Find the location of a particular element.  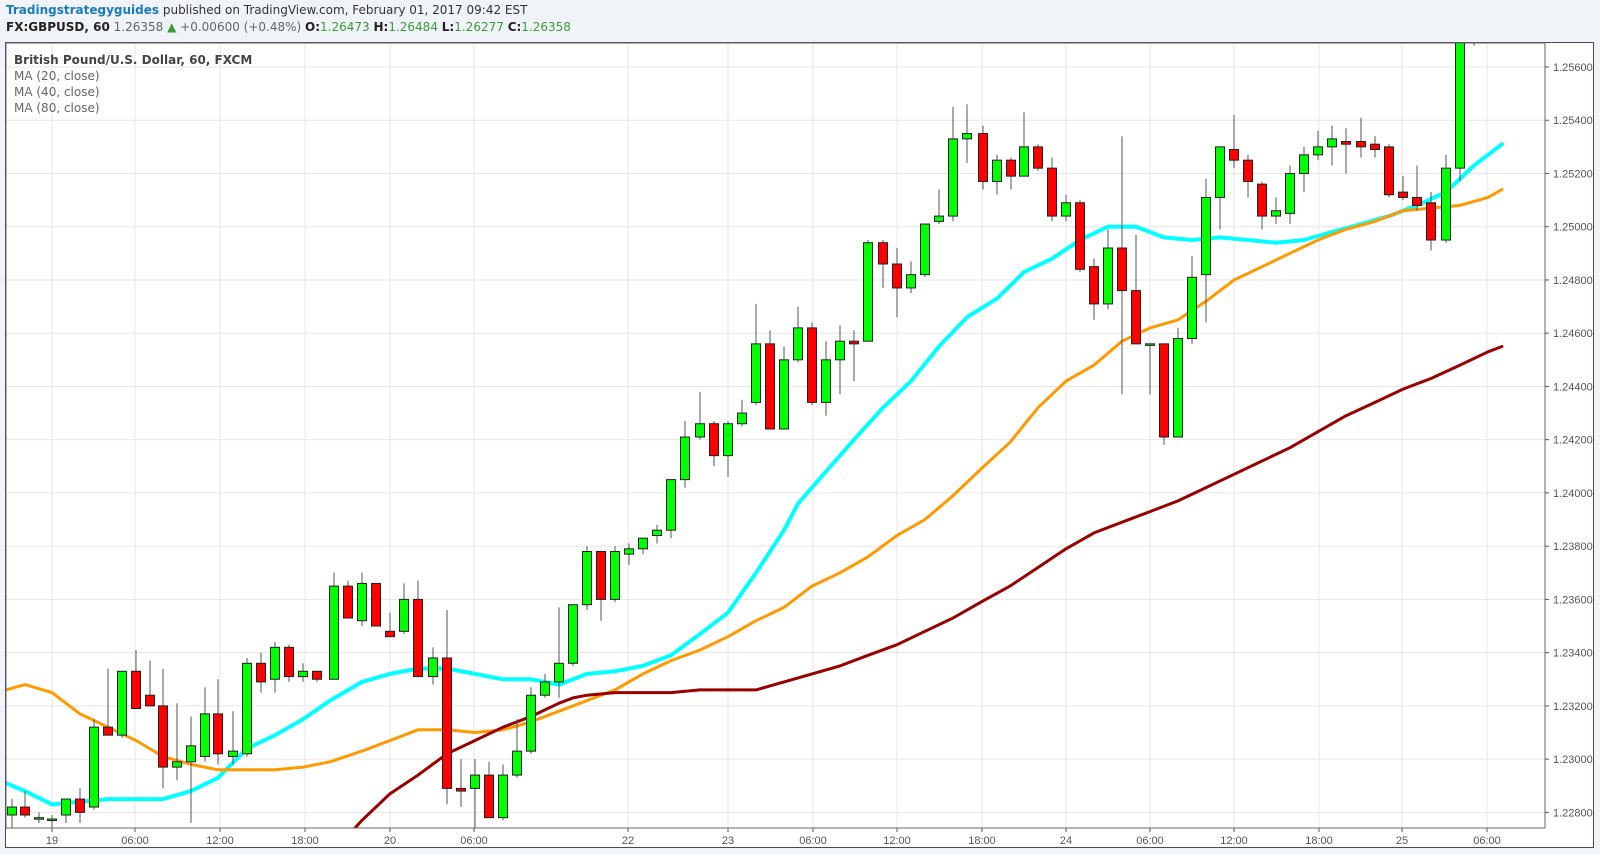

high-label: H: is located at coordinates (381, 27).